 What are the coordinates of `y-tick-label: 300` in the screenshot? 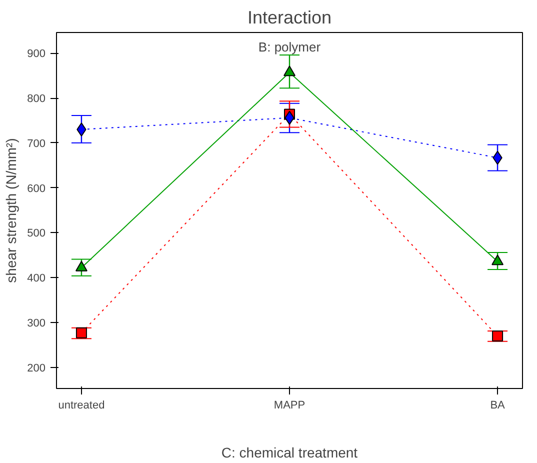 It's located at (36, 324).